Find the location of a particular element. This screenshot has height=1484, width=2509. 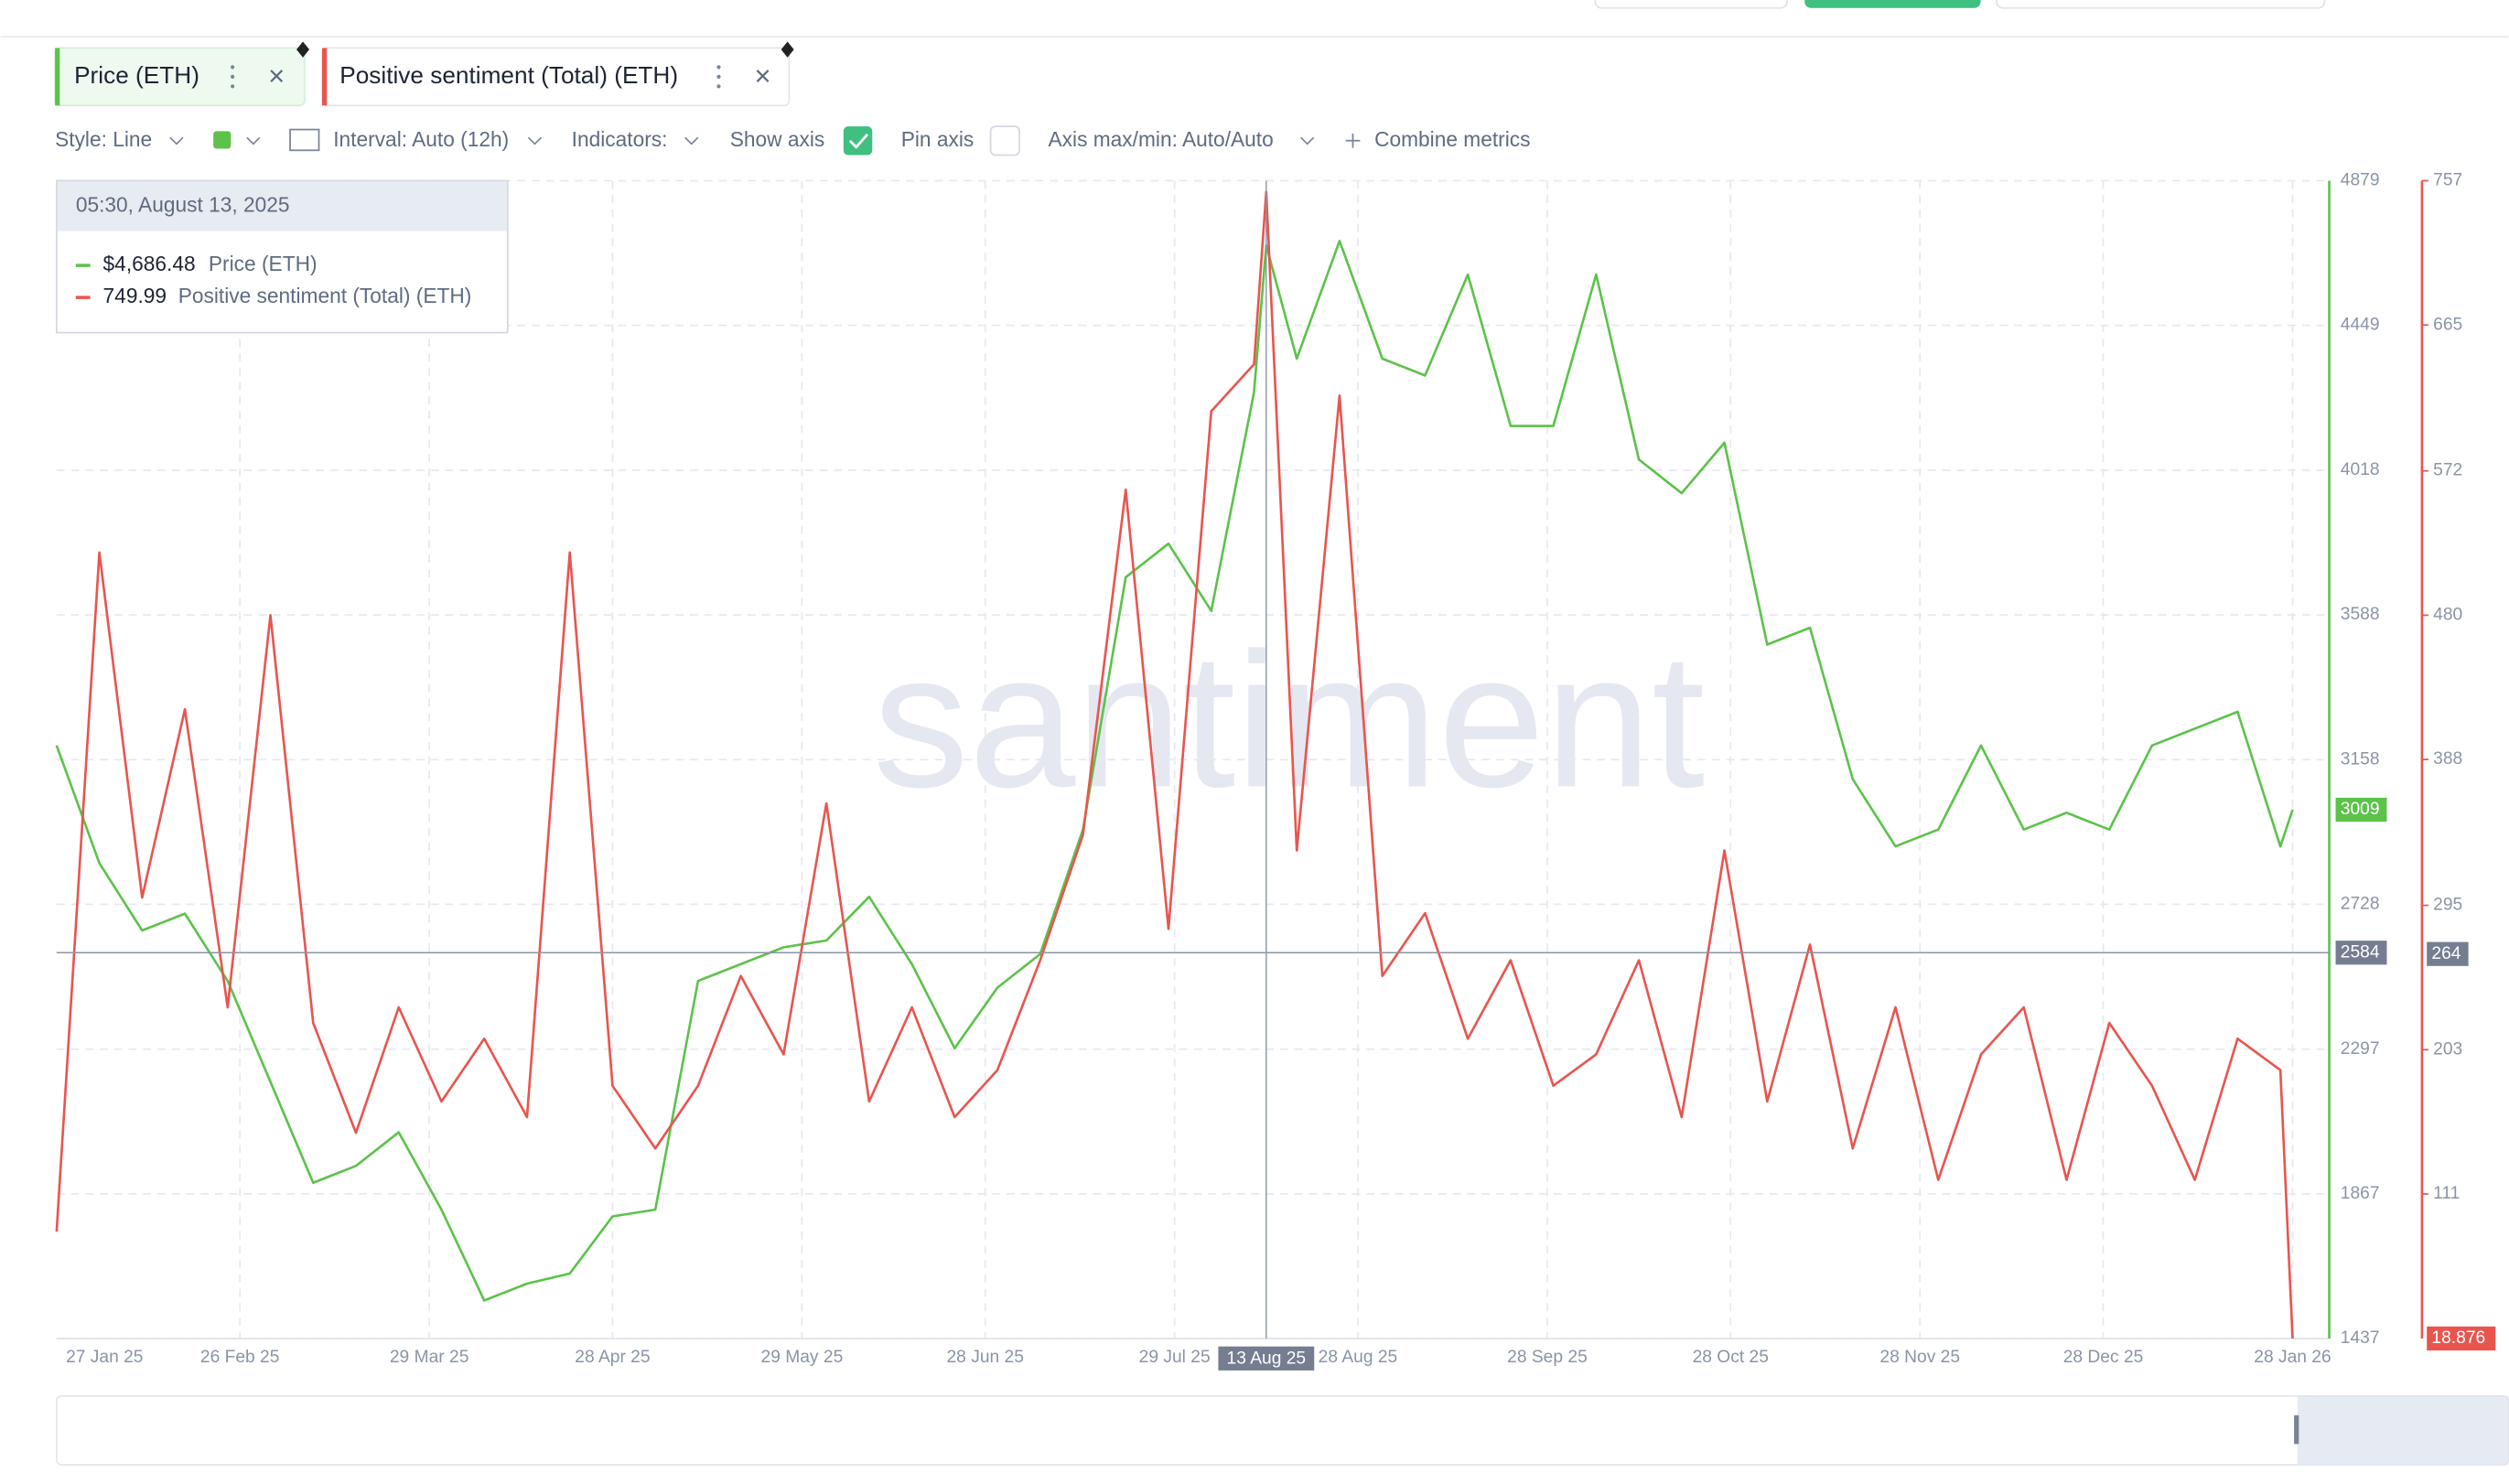

x-tick-label: 28 Oct 25 is located at coordinates (1731, 1357).